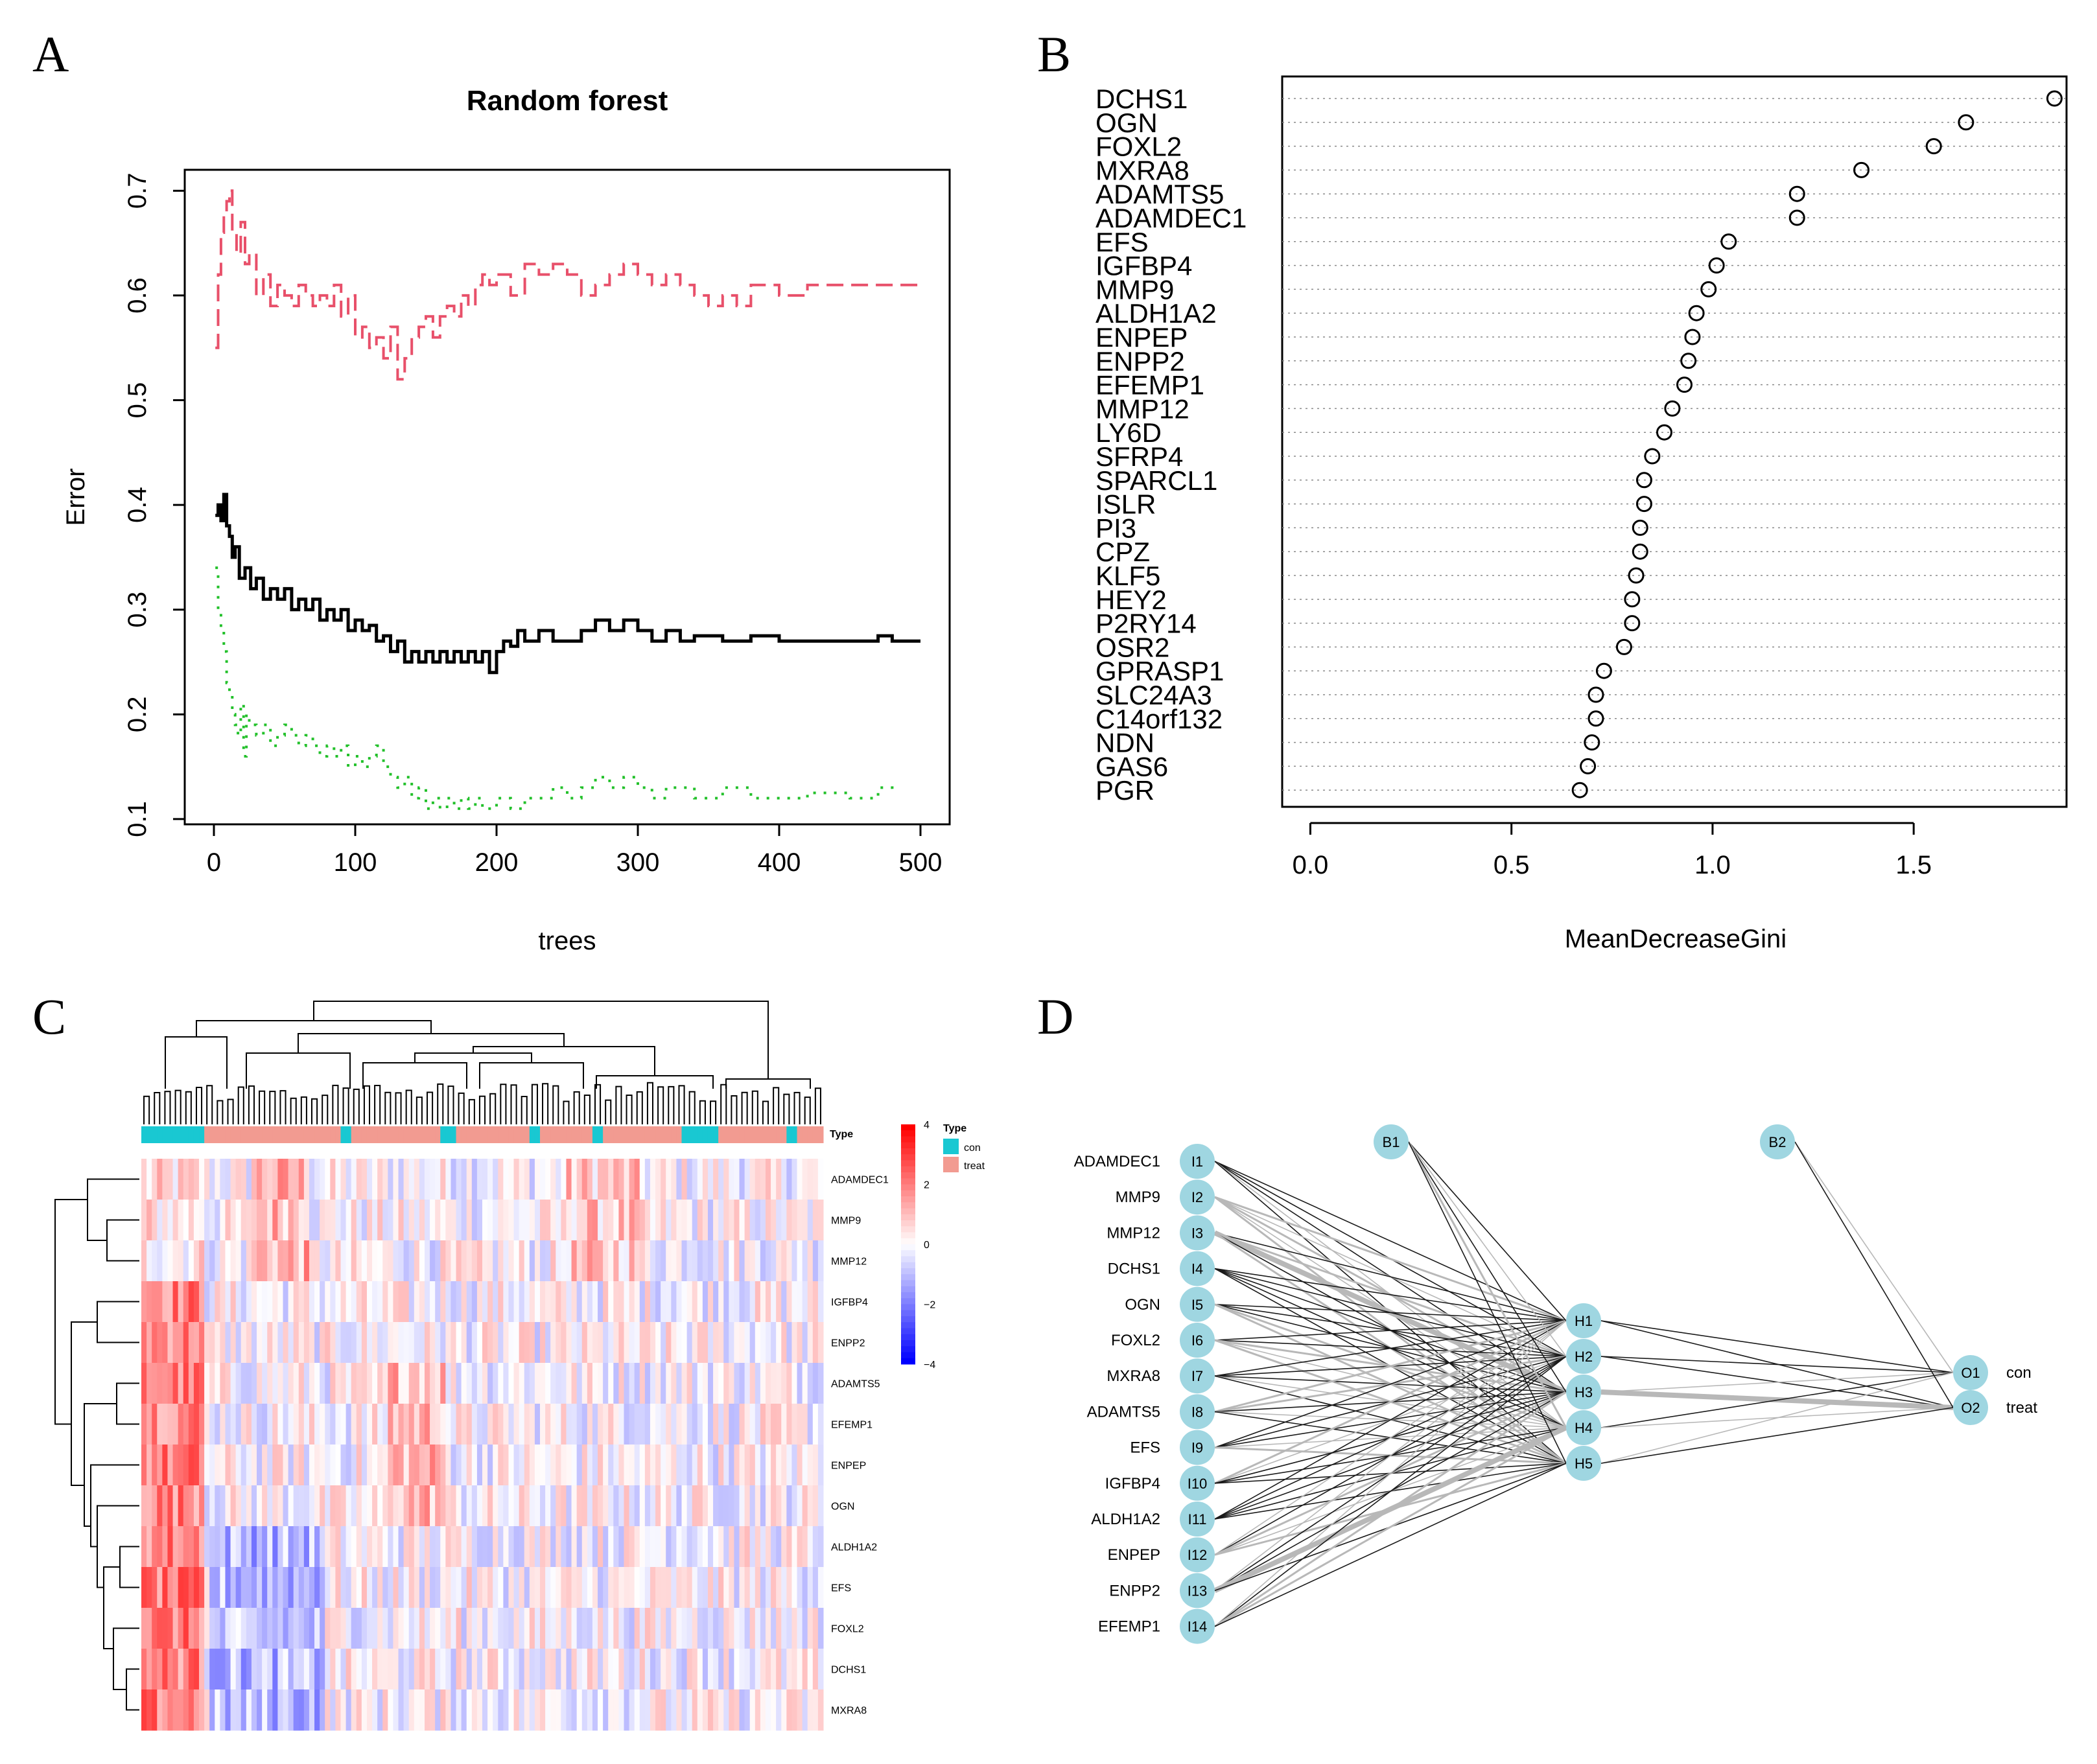 The height and width of the screenshot is (1764, 2097). What do you see at coordinates (955, 1128) in the screenshot?
I see `heatmap-legend-title: Type` at bounding box center [955, 1128].